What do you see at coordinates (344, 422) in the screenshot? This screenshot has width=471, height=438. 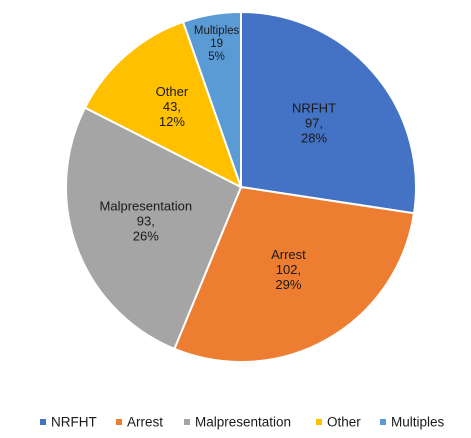 I see `legend-label-other: Other` at bounding box center [344, 422].